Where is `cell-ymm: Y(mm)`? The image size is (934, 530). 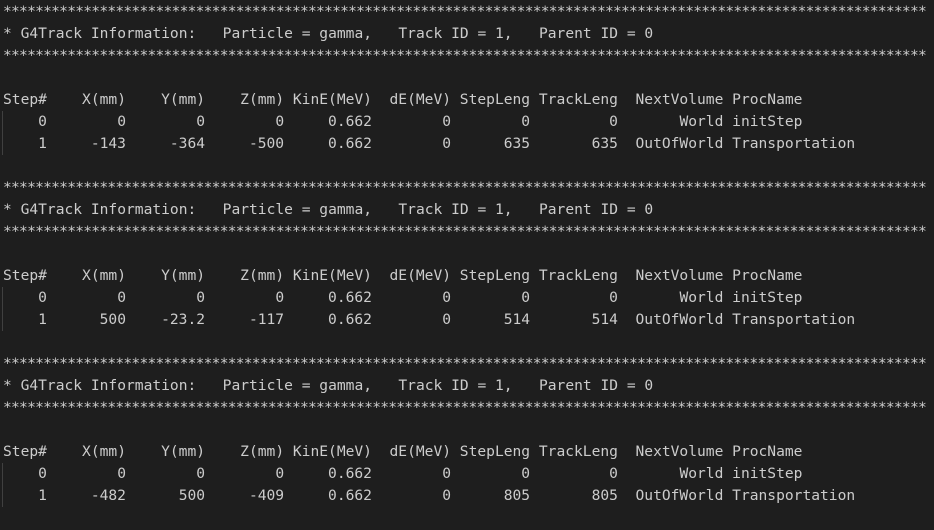
cell-ymm: Y(mm) is located at coordinates (183, 275).